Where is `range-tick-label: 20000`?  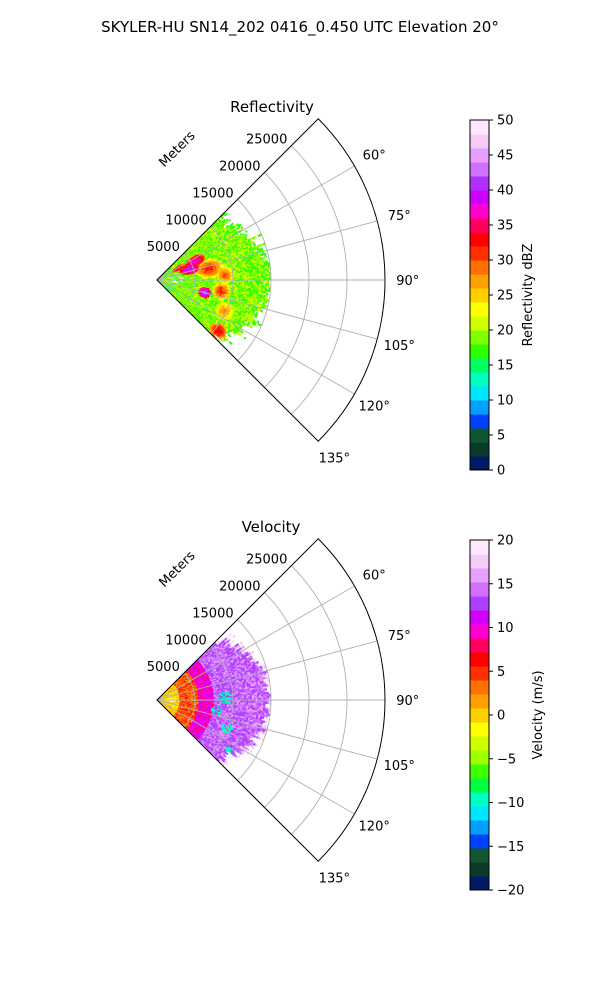 range-tick-label: 20000 is located at coordinates (239, 167).